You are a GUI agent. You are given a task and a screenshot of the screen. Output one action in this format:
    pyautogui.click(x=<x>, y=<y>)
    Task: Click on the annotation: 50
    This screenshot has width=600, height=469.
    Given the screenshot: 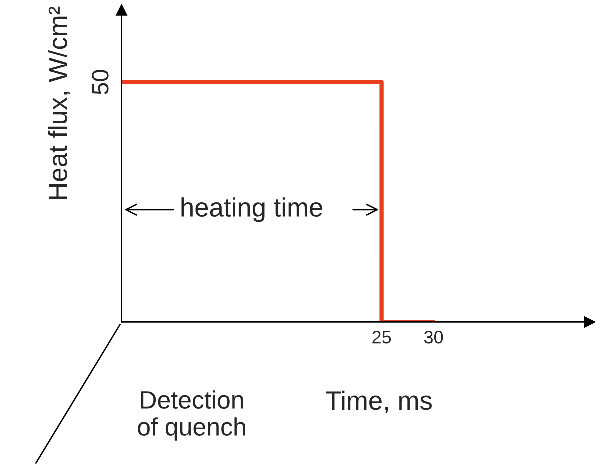 What is the action you would take?
    pyautogui.click(x=100, y=82)
    